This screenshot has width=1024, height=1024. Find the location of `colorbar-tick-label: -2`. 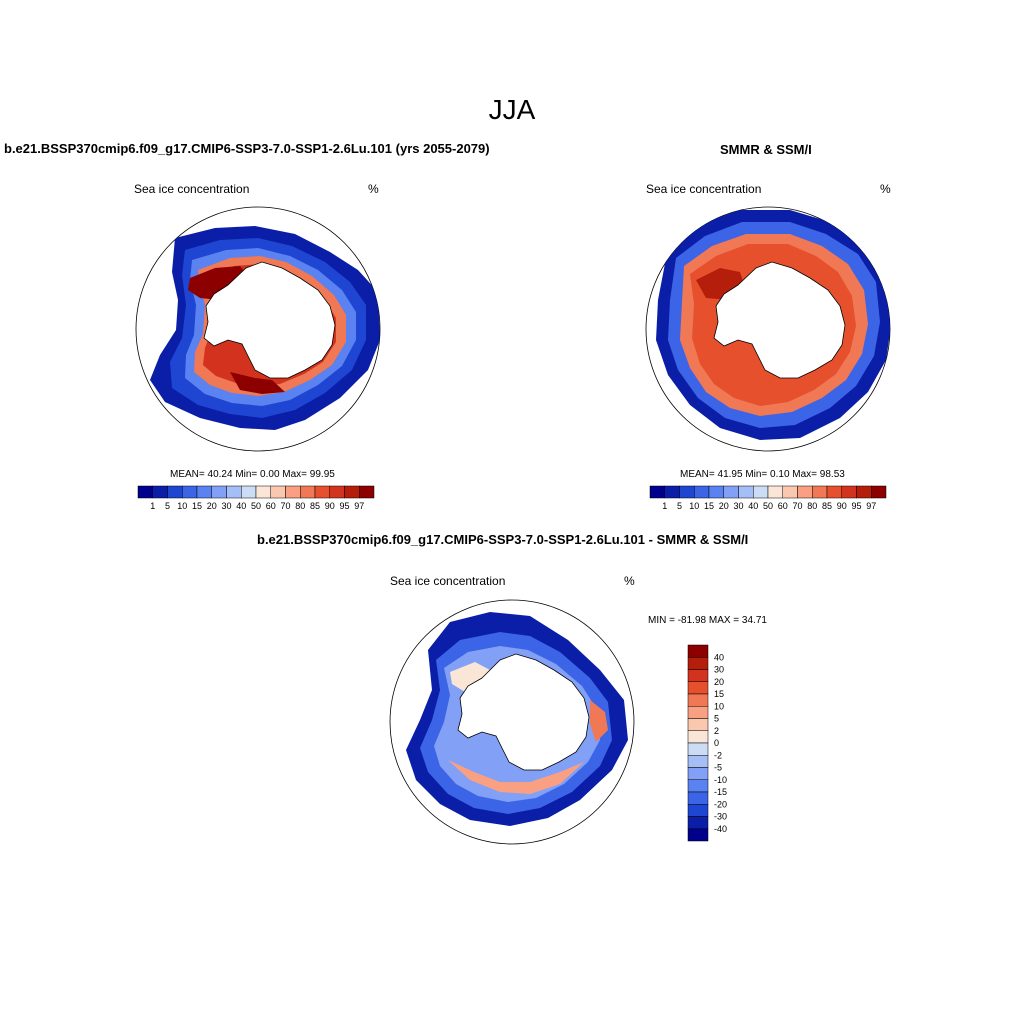

colorbar-tick-label: -2 is located at coordinates (718, 755).